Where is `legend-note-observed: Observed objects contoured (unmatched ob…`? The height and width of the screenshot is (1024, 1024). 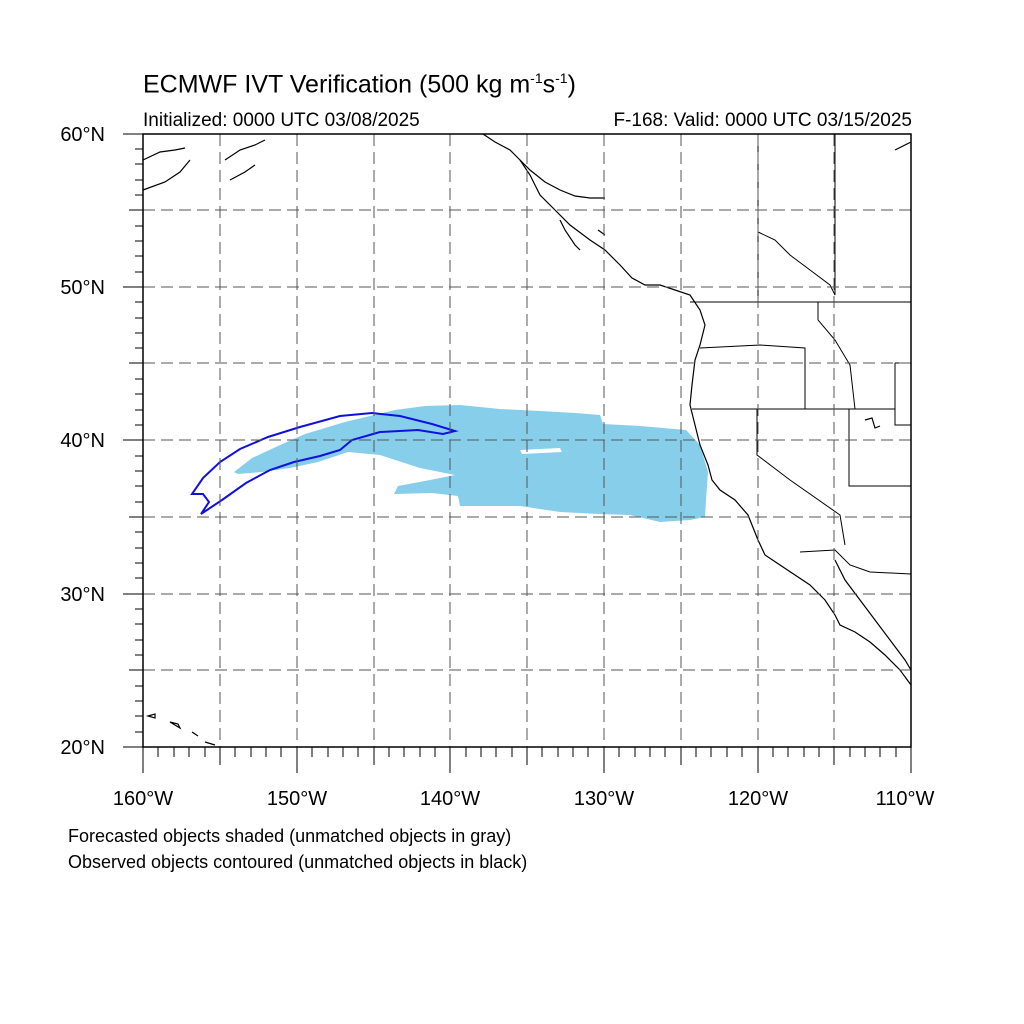 legend-note-observed: Observed objects contoured (unmatched ob… is located at coordinates (298, 862).